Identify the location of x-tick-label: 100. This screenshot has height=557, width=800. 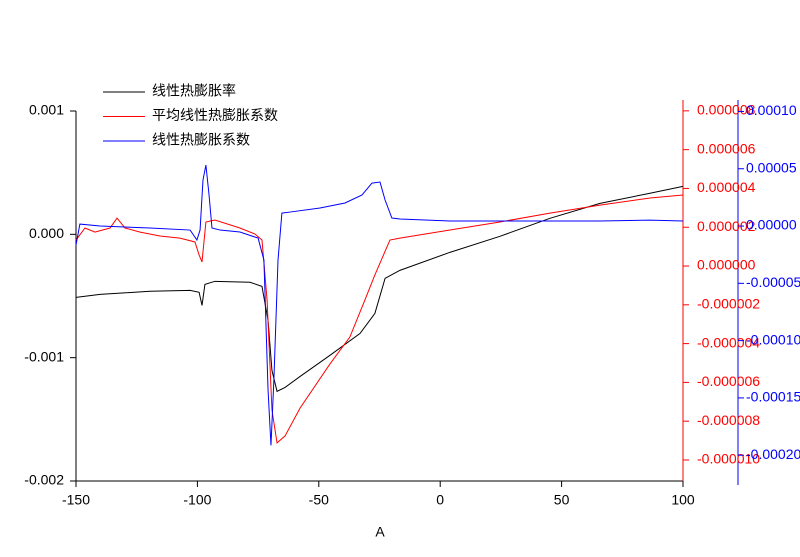
(683, 500).